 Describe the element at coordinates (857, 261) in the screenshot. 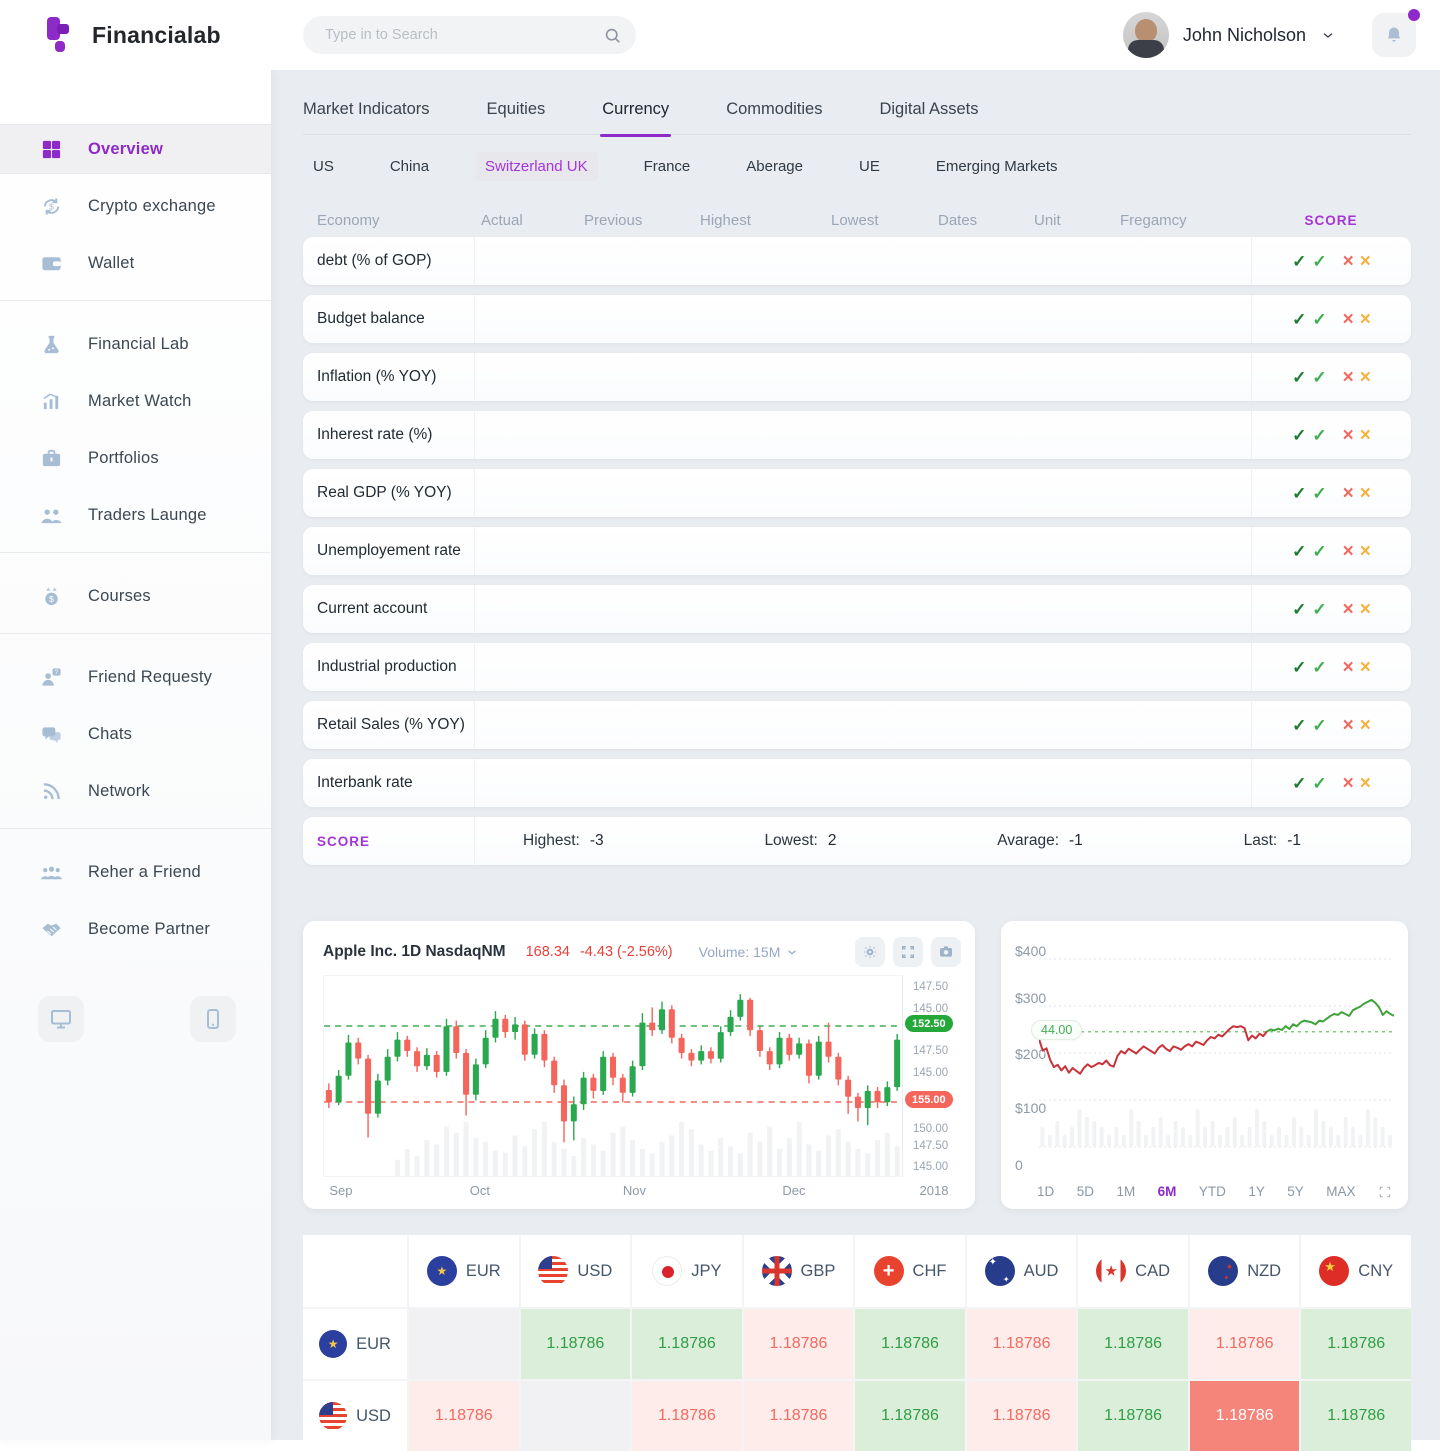

I see `indicator-row: debt (% of GOP) ✓ ✓ × ×` at that location.